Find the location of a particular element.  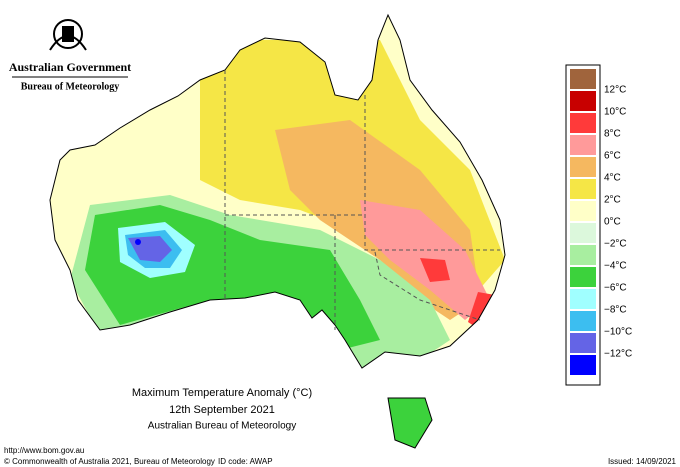

legend-label: 6°C is located at coordinates (612, 156).